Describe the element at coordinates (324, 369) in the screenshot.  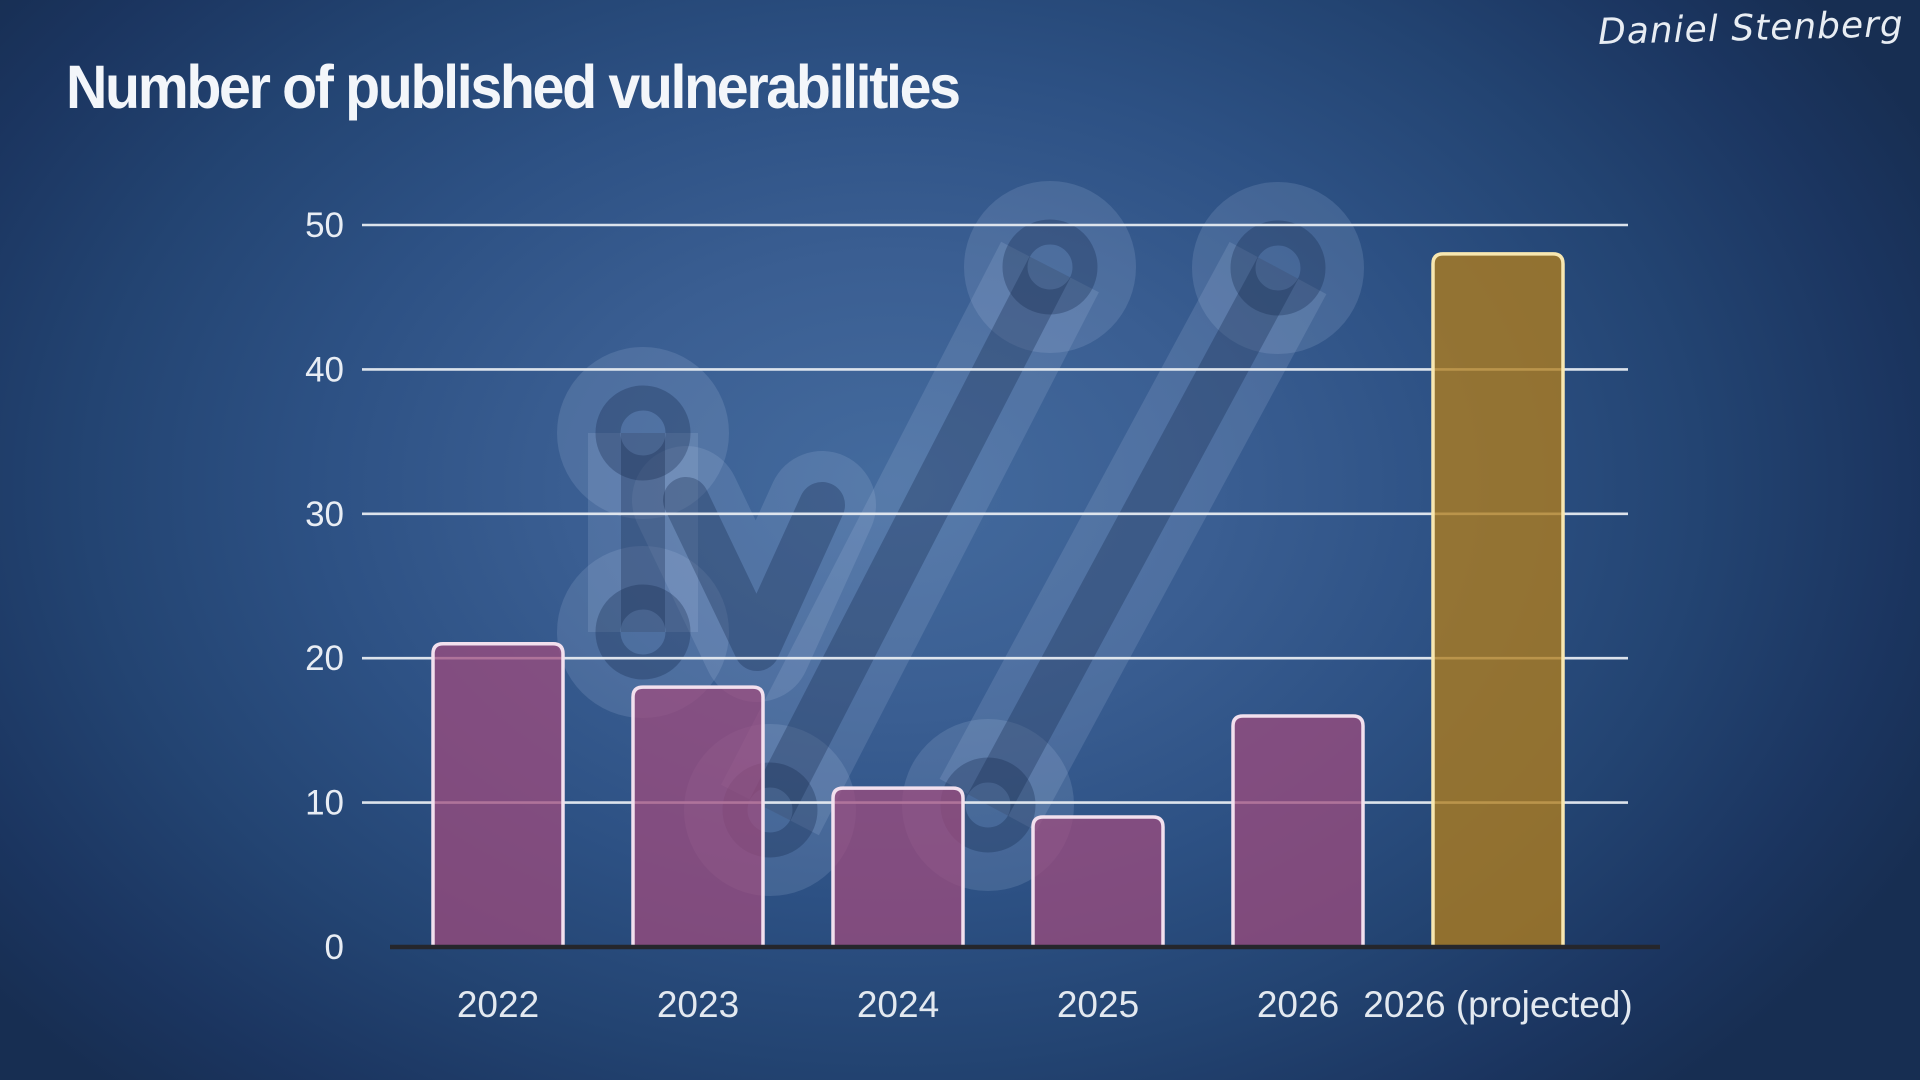
I see `y-tick-label-40: 40` at that location.